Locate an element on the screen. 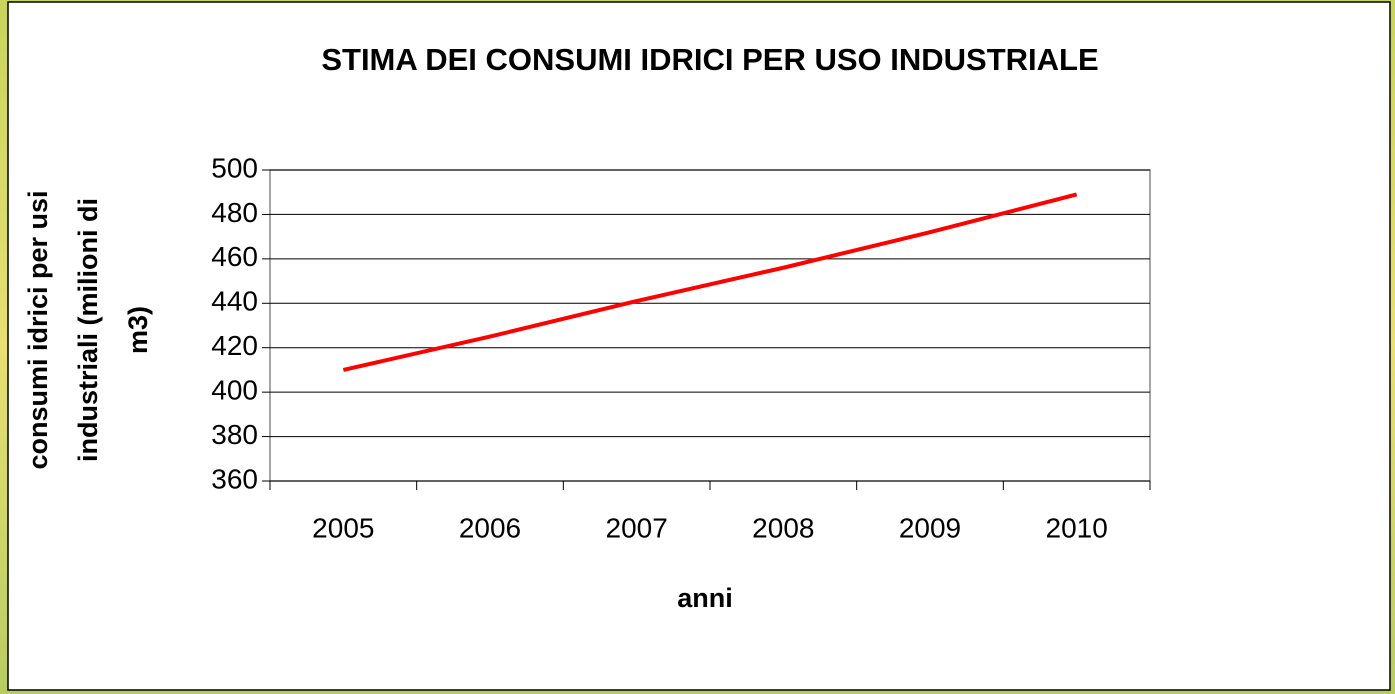 The width and height of the screenshot is (1395, 694). y-axis-title-line: consumi idrici per usi is located at coordinates (38, 329).